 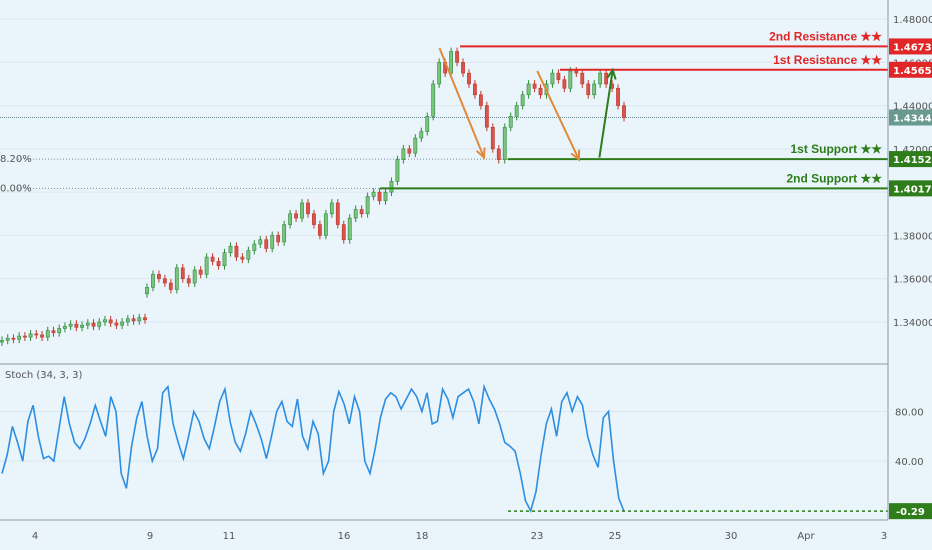 What do you see at coordinates (912, 280) in the screenshot?
I see `price-tick-label: 1.36000` at bounding box center [912, 280].